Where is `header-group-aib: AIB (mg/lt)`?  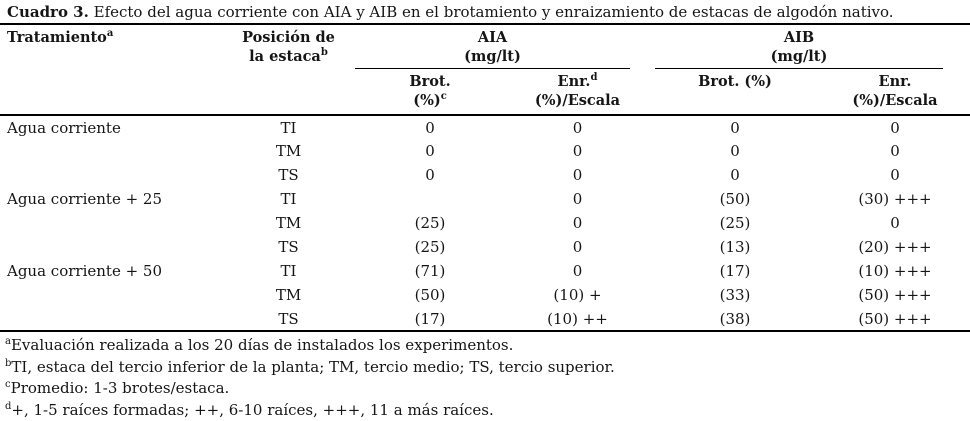 header-group-aib: AIB (mg/lt) is located at coordinates (810, 47).